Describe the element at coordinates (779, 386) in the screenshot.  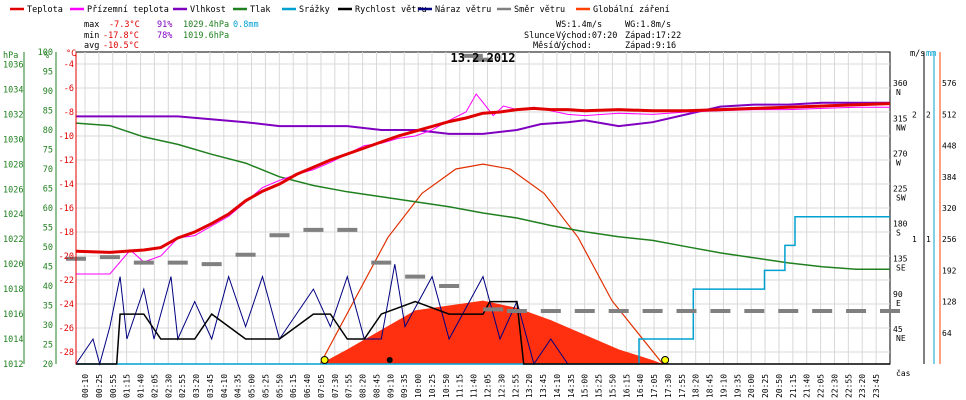
I see `x-tick-label: 20:50` at that location.